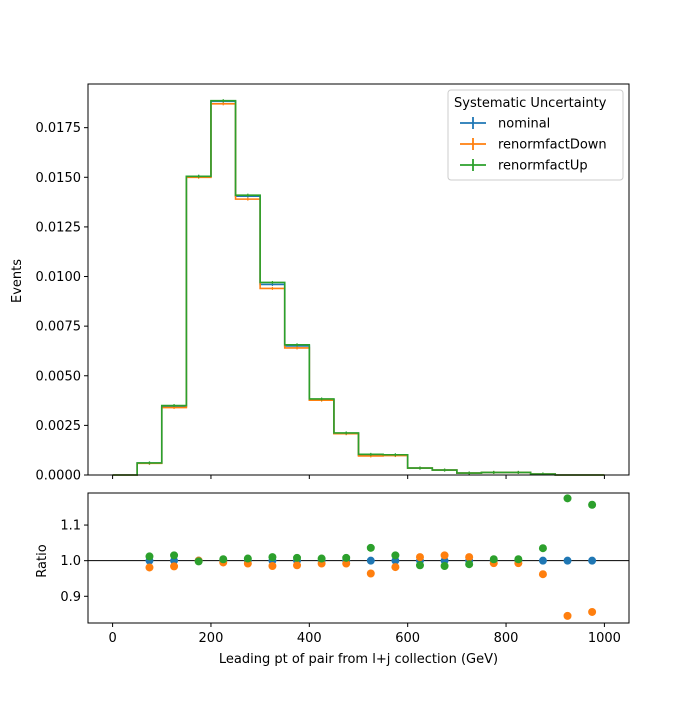 Image resolution: width=700 pixels, height=704 pixels. I want to click on main-y-tick-label: 0.0175, so click(59, 128).